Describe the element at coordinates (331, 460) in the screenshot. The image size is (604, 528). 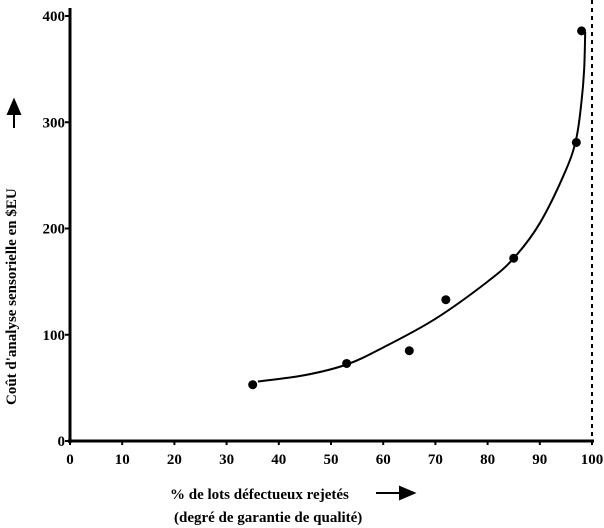
I see `x-tick-label: 50` at that location.